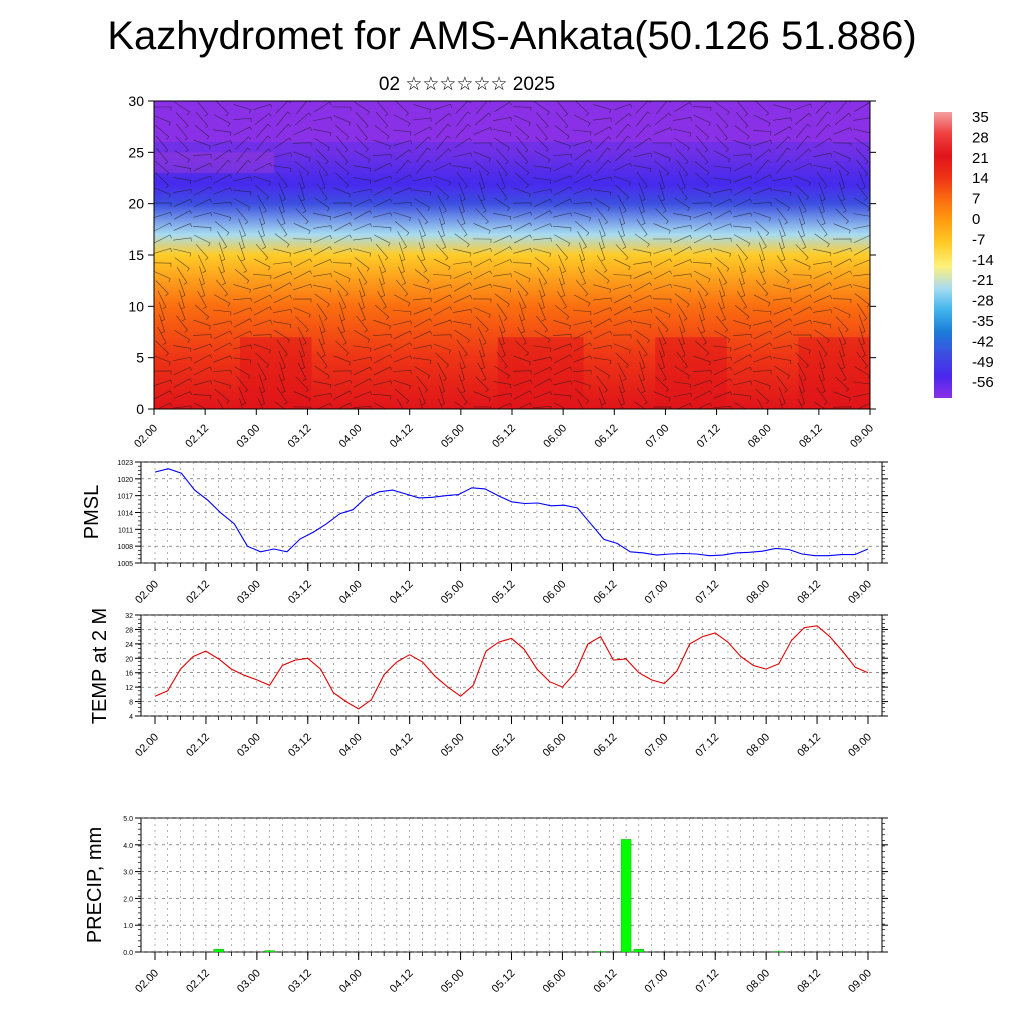 The width and height of the screenshot is (1024, 1024). Describe the element at coordinates (555, 981) in the screenshot. I see `x-tick-label: 06.00` at that location.